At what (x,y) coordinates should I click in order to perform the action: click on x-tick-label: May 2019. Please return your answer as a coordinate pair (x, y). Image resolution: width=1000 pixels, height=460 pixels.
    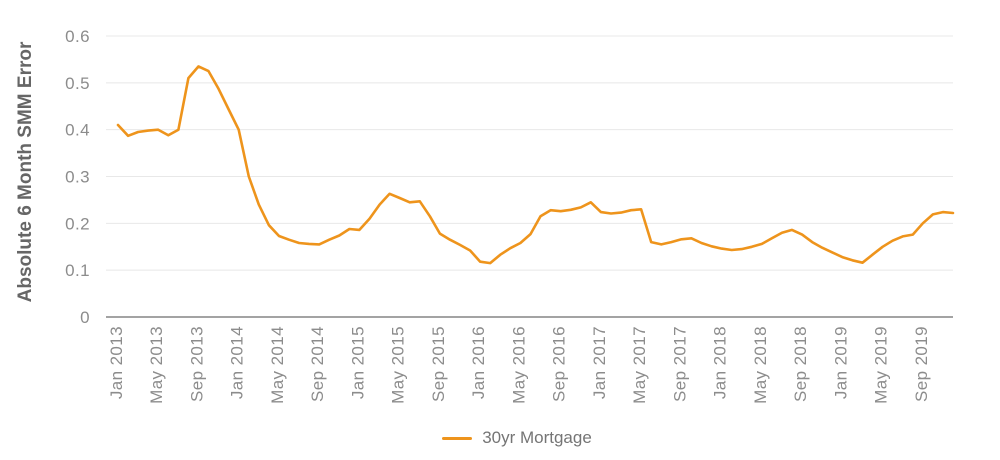
    Looking at the image, I should click on (881, 365).